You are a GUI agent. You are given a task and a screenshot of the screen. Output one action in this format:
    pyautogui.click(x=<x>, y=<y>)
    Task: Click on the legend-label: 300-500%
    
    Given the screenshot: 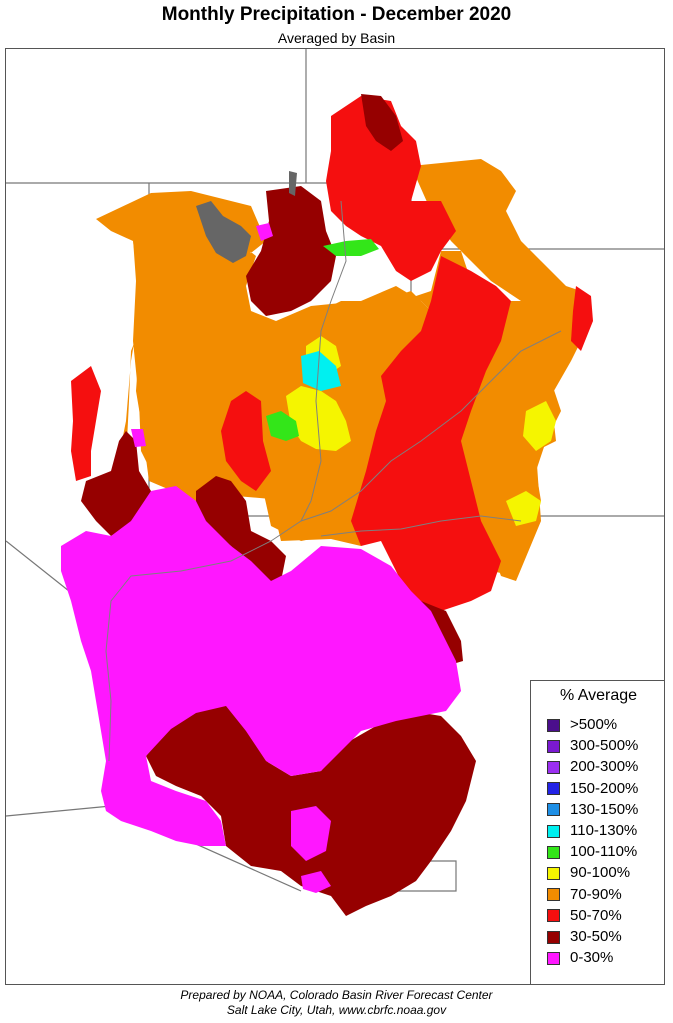 What is the action you would take?
    pyautogui.click(x=604, y=746)
    